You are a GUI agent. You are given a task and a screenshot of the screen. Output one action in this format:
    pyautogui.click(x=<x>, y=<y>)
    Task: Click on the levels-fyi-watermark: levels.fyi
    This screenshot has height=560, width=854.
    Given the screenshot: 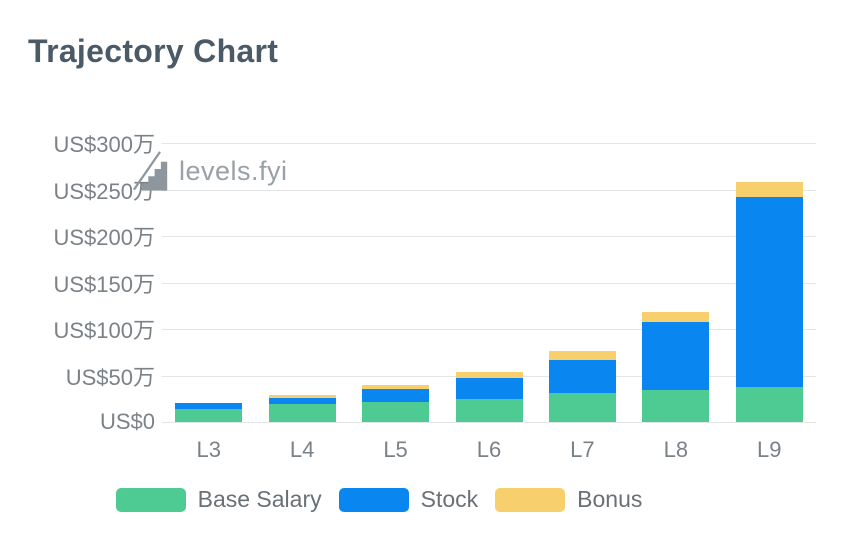 What is the action you would take?
    pyautogui.click(x=210, y=171)
    